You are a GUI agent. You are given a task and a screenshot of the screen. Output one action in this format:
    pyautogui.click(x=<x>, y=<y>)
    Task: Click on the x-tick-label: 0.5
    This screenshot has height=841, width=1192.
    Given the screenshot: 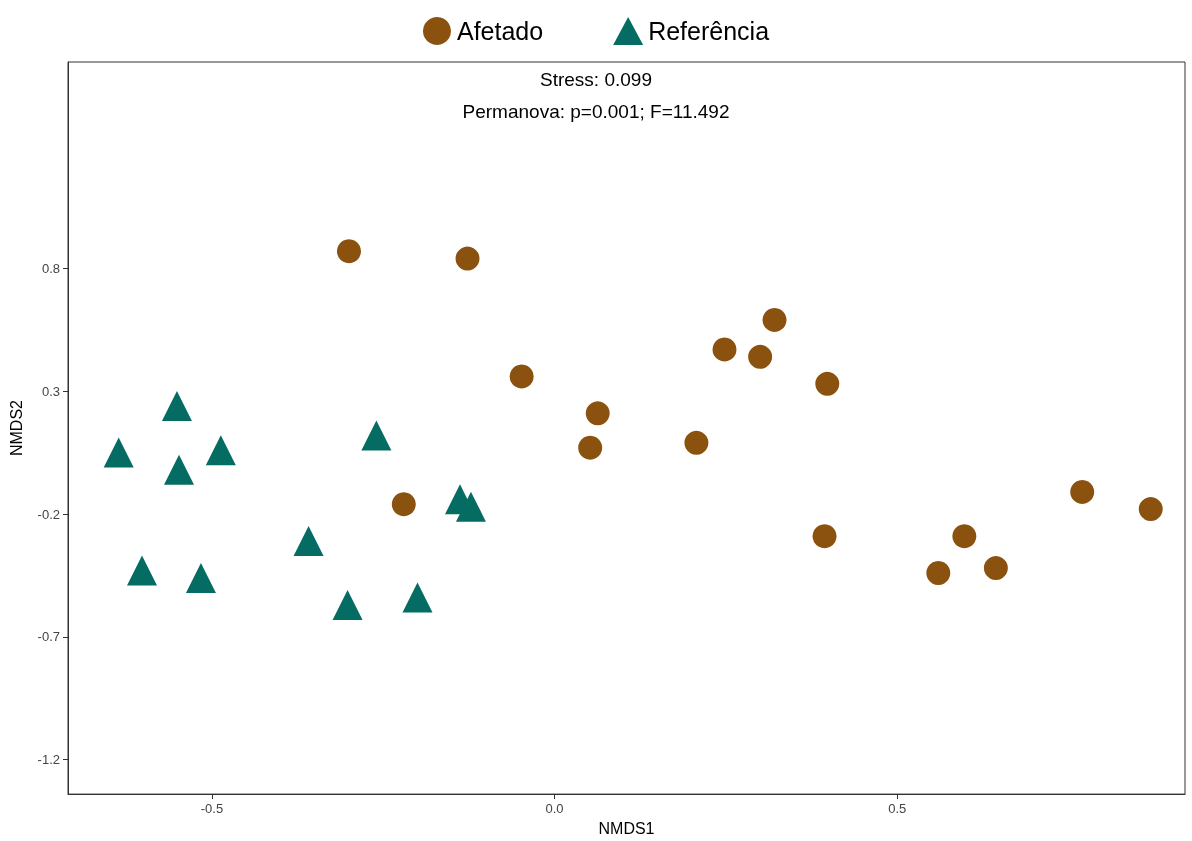 What is the action you would take?
    pyautogui.click(x=897, y=809)
    